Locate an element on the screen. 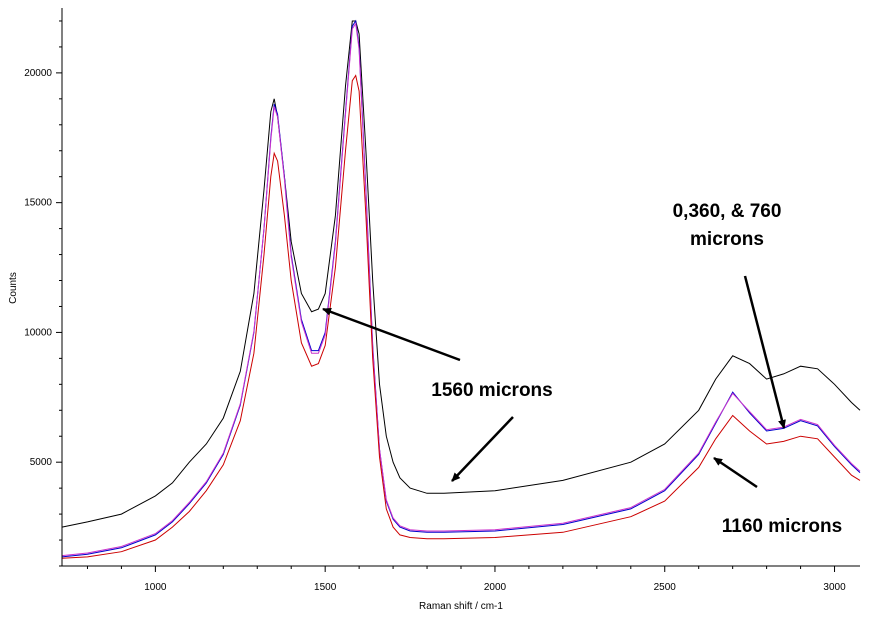  y-tick-label: 15000 is located at coordinates (38, 203).